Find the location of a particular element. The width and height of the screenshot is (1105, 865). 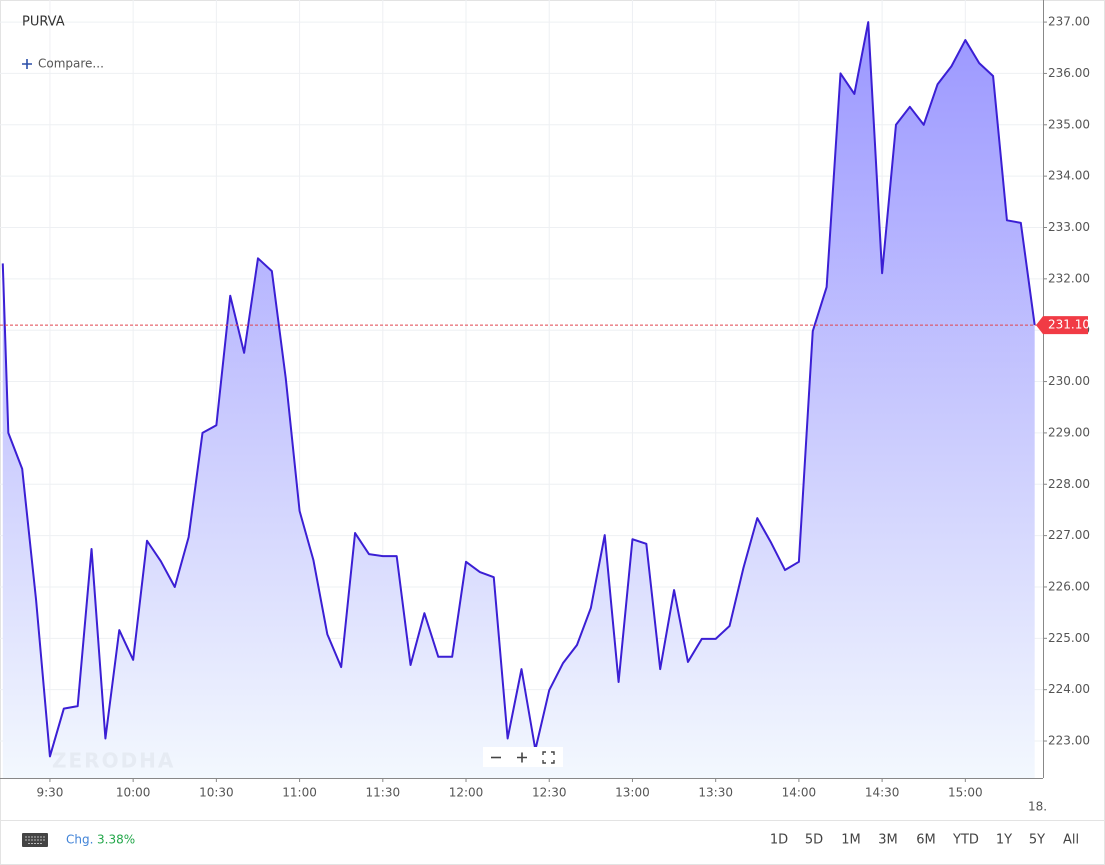

last-price-label: 231.10 is located at coordinates (1069, 325).